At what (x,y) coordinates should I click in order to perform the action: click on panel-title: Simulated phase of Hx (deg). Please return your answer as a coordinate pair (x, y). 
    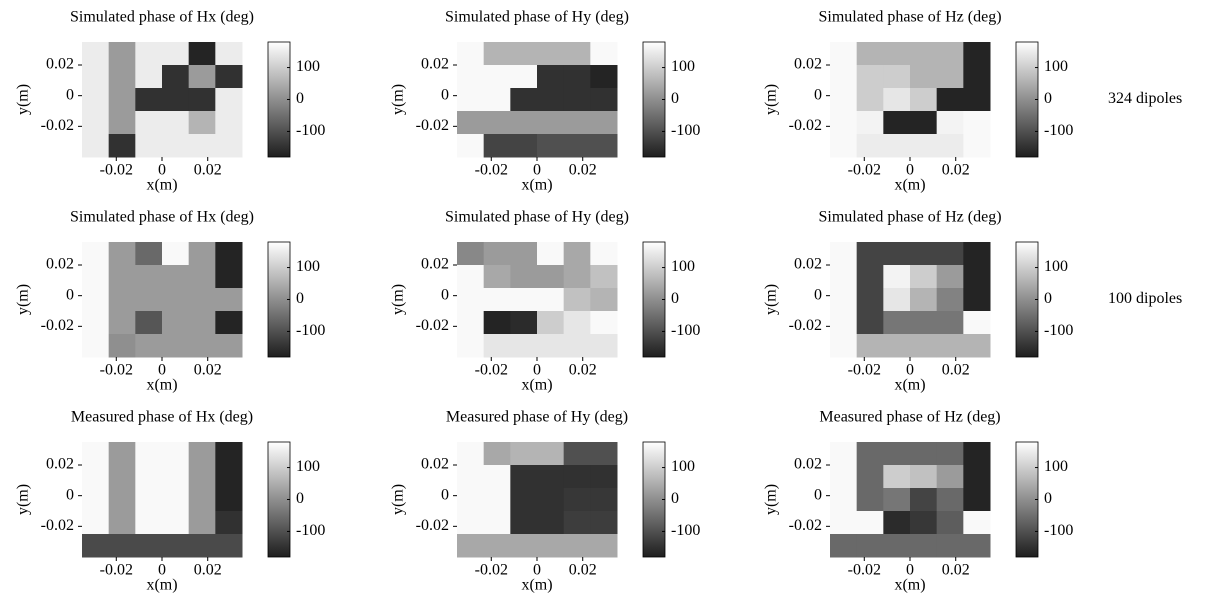
    Looking at the image, I should click on (162, 217).